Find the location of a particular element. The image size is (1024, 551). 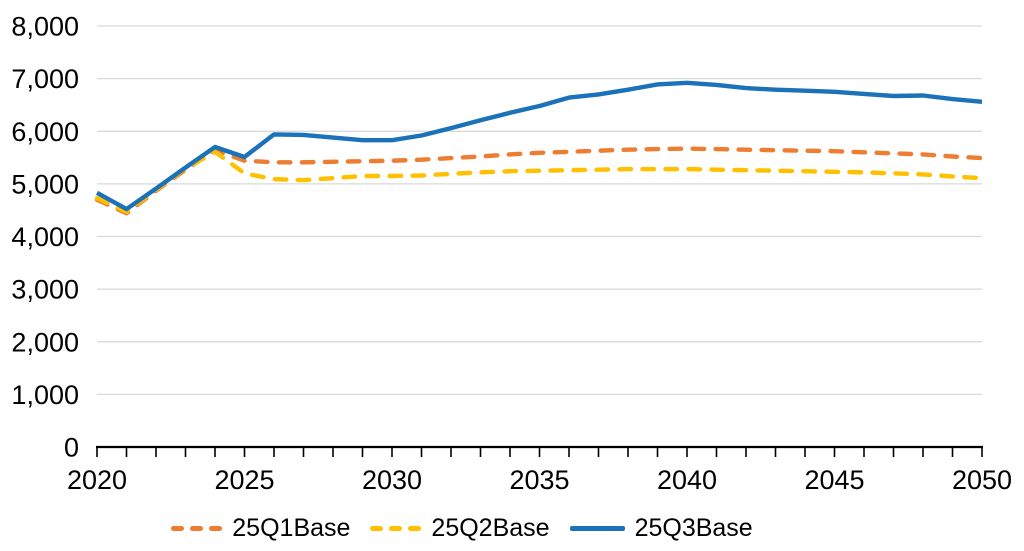

svg-text: 0 is located at coordinates (71, 448).